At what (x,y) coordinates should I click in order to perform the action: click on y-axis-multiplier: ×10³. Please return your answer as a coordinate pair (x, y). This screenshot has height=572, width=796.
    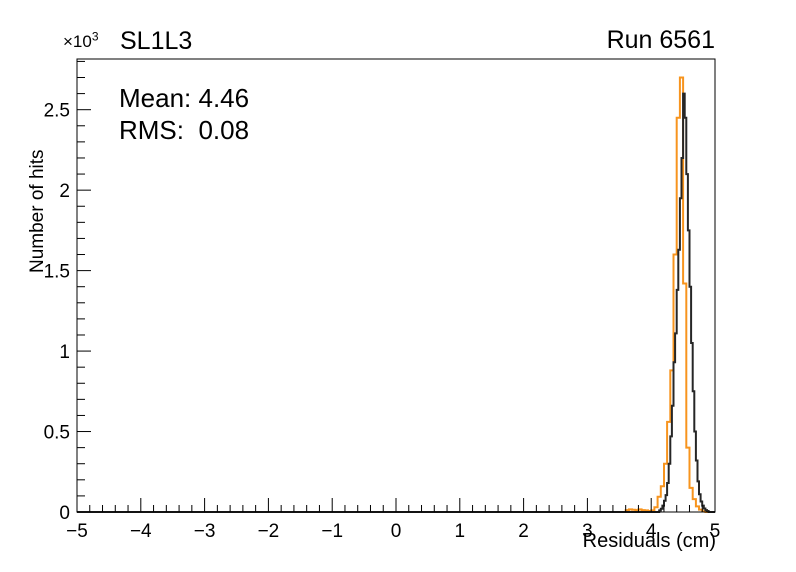
    Looking at the image, I should click on (81, 40).